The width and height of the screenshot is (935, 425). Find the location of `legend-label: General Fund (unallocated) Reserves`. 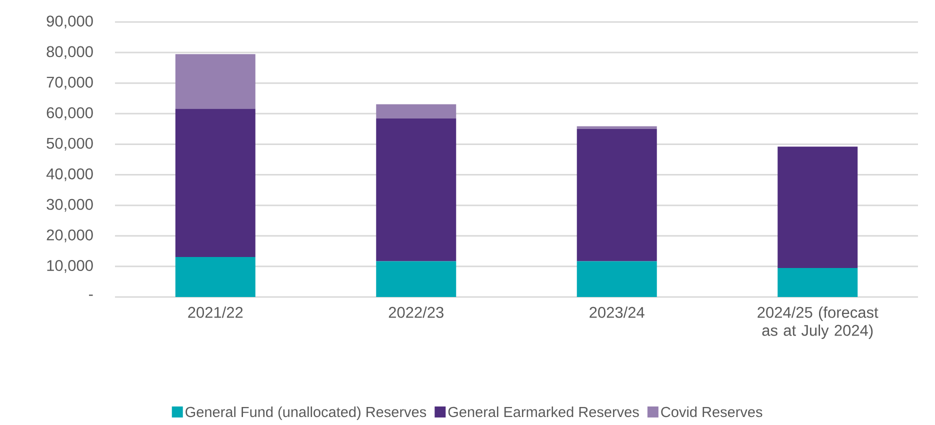

legend-label: General Fund (unallocated) Reserves is located at coordinates (306, 413).